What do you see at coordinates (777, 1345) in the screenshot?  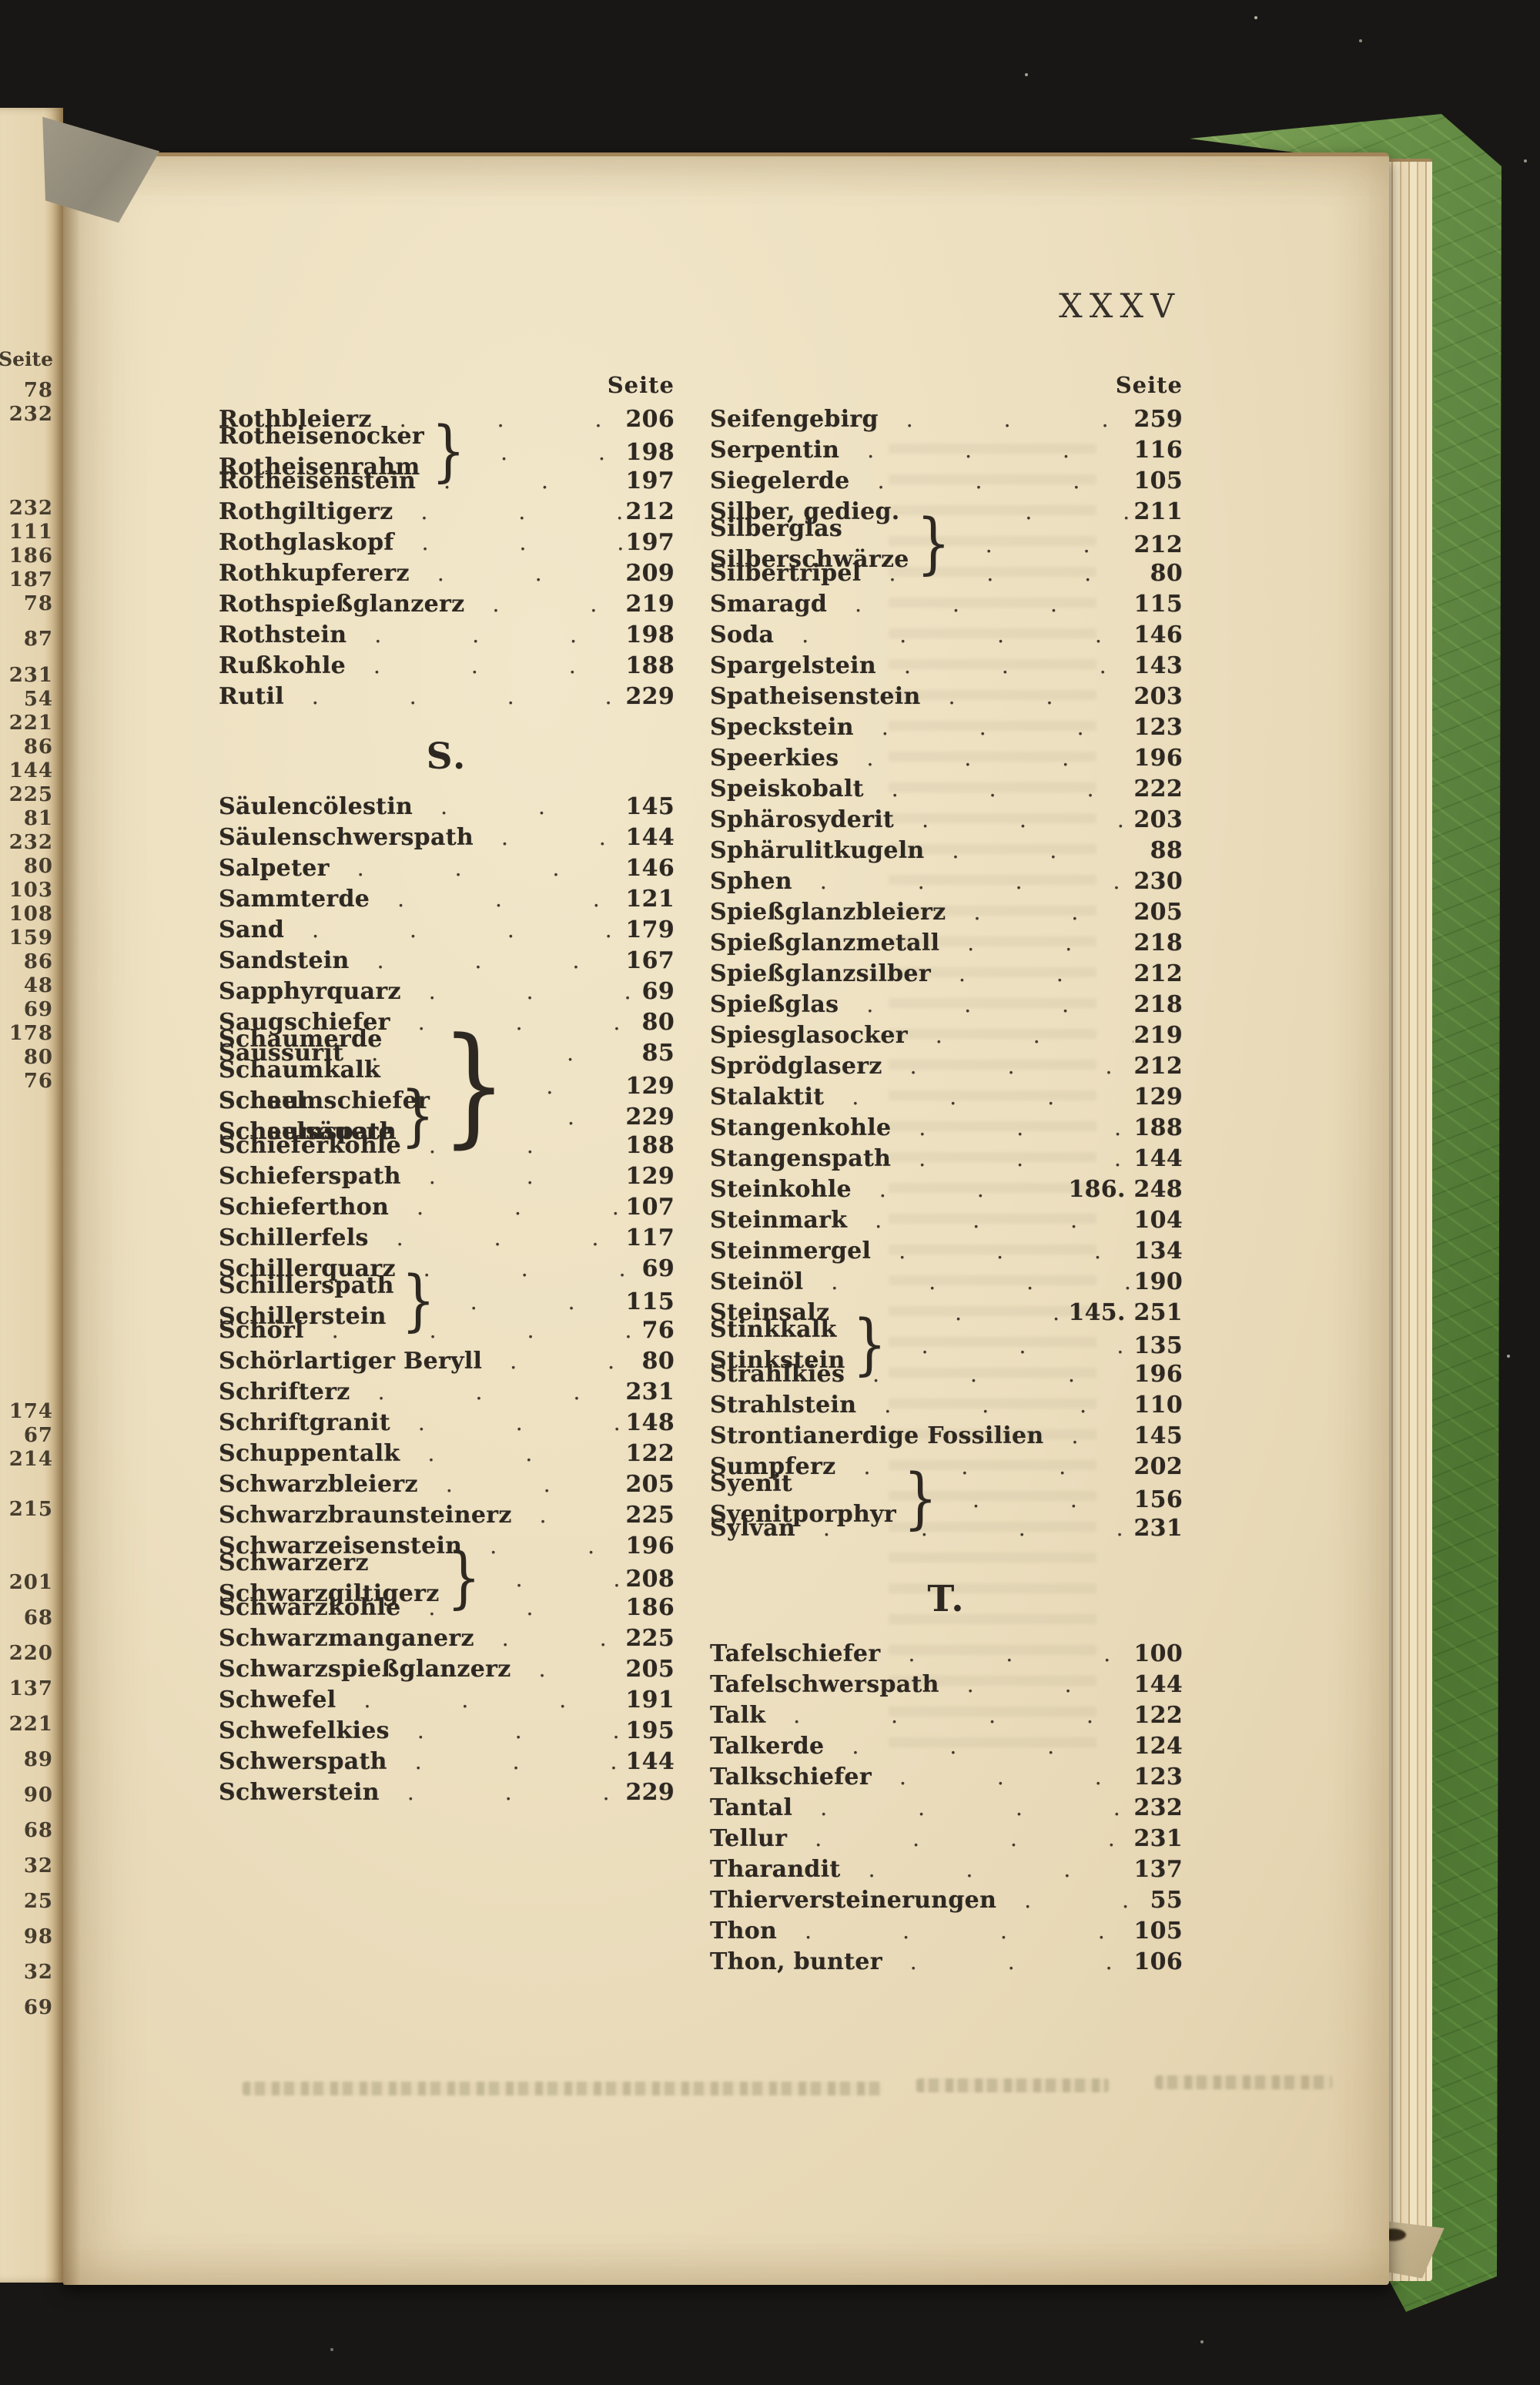 I see `entry-terms: Stinkkalk Stinkstein` at bounding box center [777, 1345].